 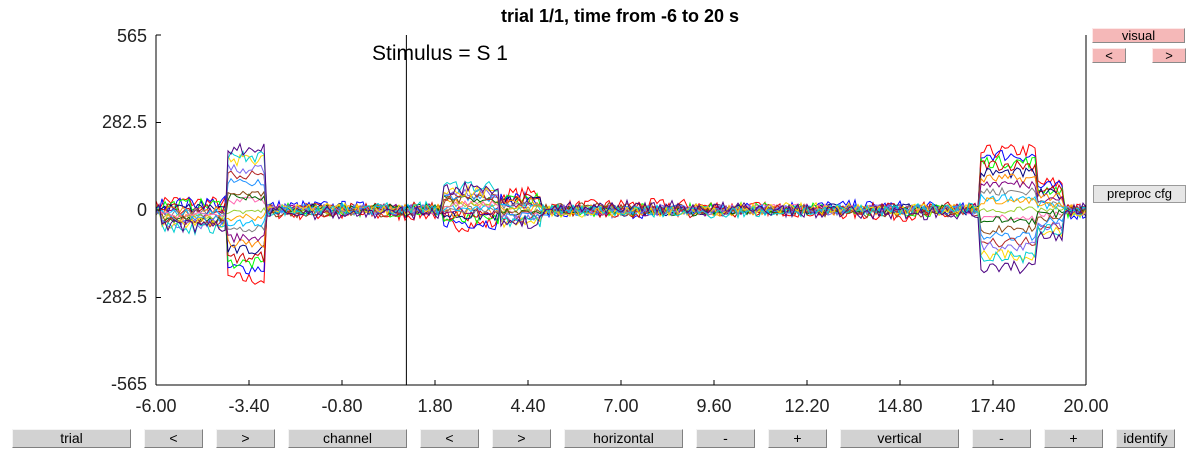 What do you see at coordinates (156, 406) in the screenshot?
I see `x-tick-label: -6.00` at bounding box center [156, 406].